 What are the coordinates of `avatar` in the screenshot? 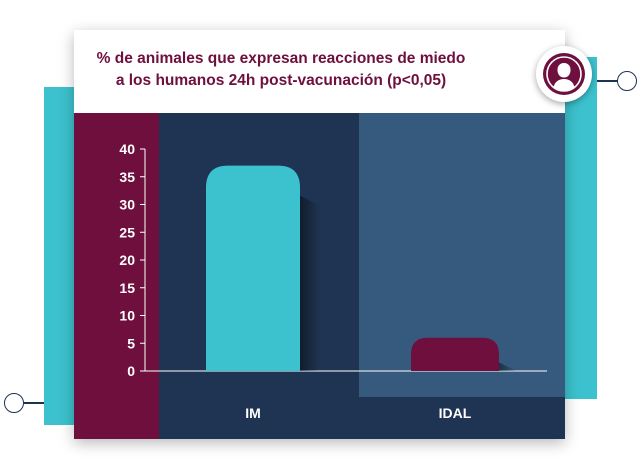 It's located at (564, 74).